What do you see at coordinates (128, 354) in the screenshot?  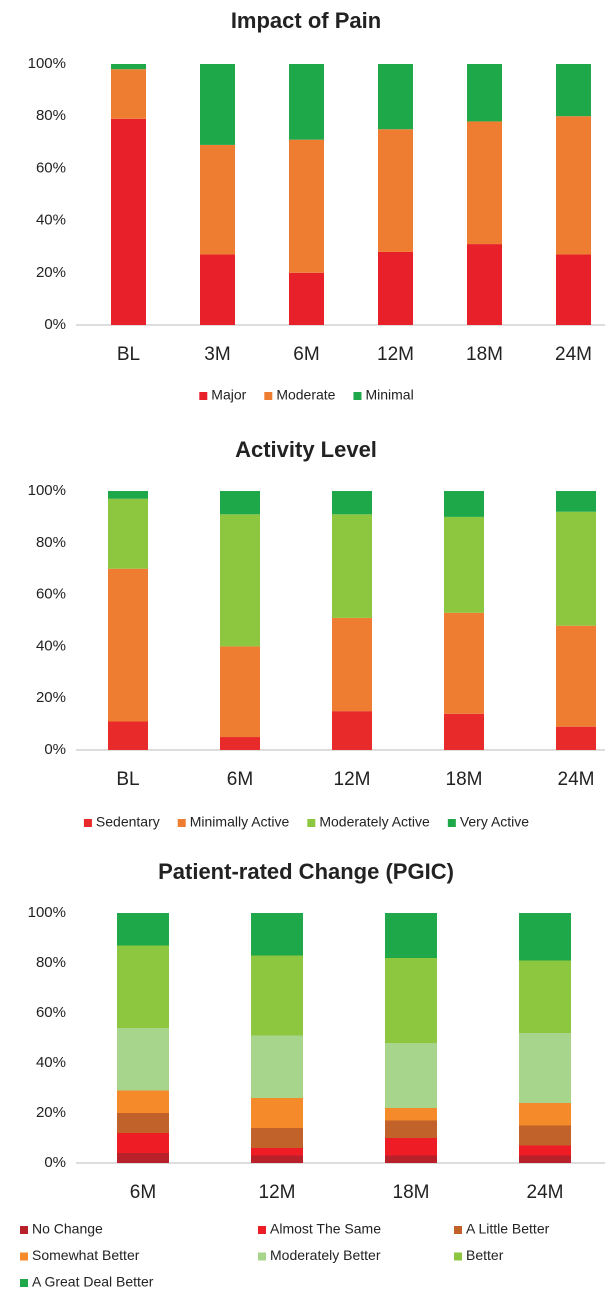 I see `x-tick-label: BL` at bounding box center [128, 354].